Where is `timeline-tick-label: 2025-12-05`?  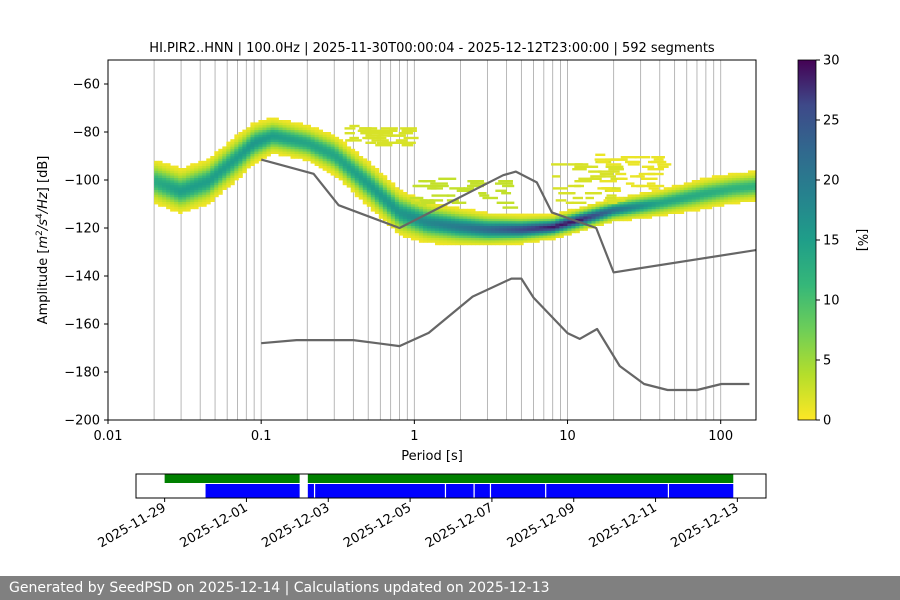 timeline-tick-label: 2025-12-05 is located at coordinates (377, 525).